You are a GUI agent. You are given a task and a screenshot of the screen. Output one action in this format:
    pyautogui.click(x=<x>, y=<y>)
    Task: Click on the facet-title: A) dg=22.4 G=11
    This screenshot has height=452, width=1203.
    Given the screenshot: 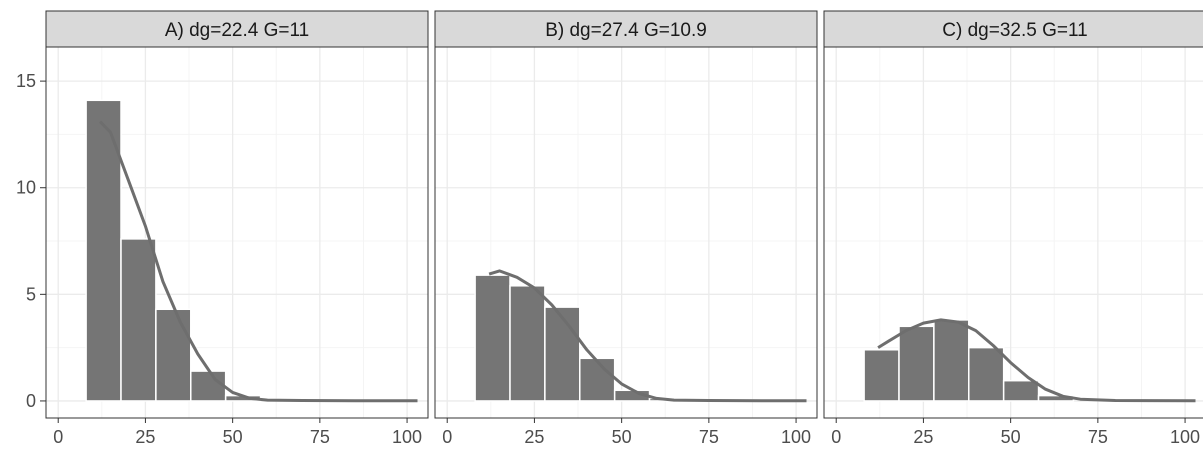 What is the action you would take?
    pyautogui.click(x=237, y=30)
    